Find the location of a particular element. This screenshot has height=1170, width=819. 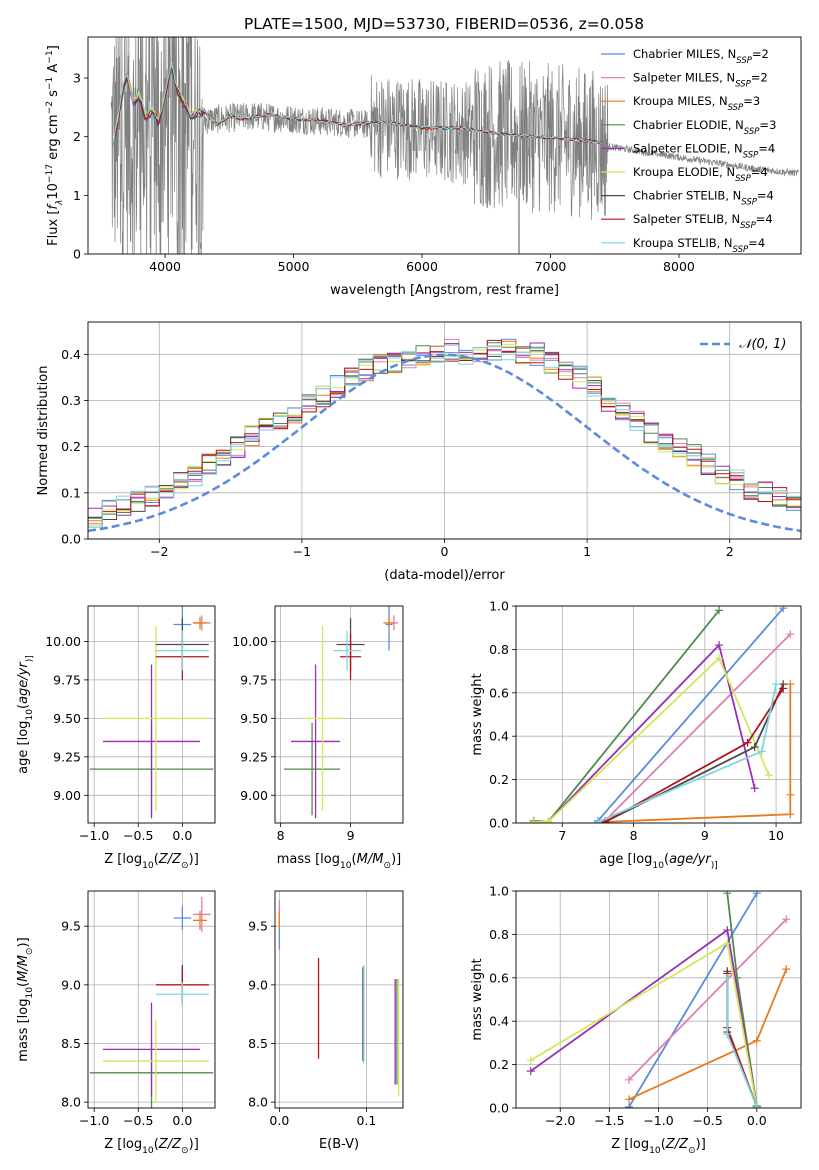

y-tick-label: 0.6 is located at coordinates (499, 977).